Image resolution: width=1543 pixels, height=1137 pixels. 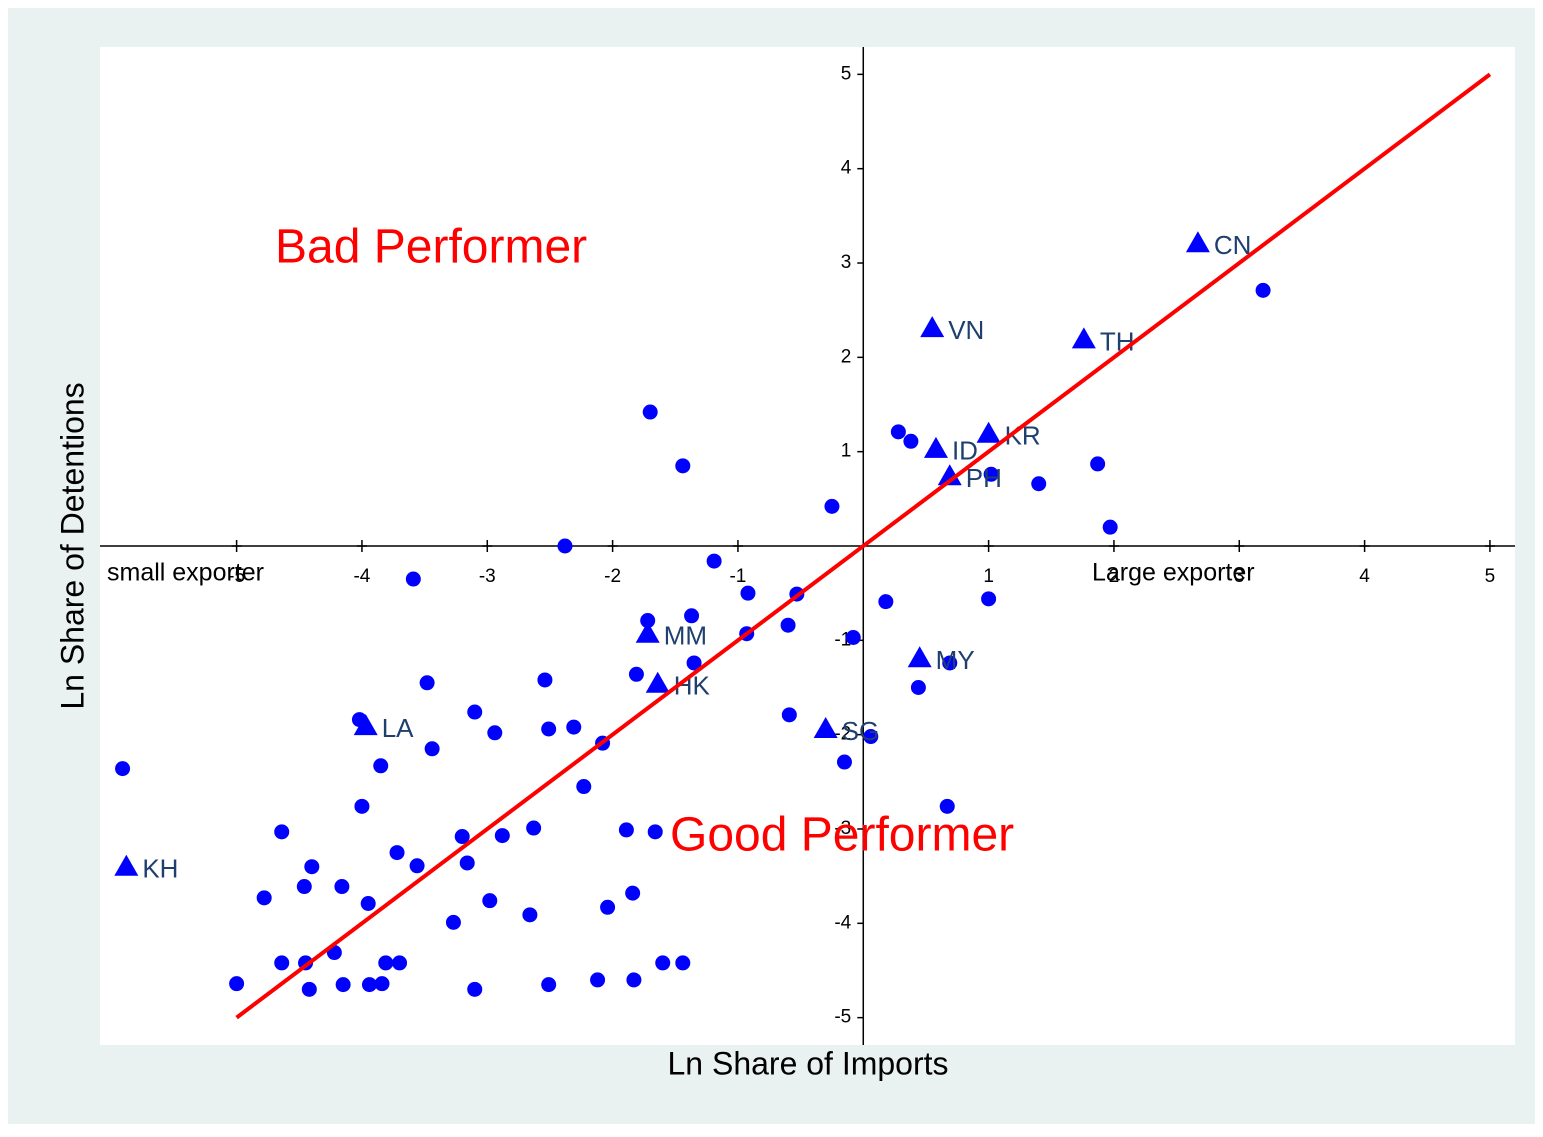 I want to click on y-tick-label: 5, so click(x=846, y=73).